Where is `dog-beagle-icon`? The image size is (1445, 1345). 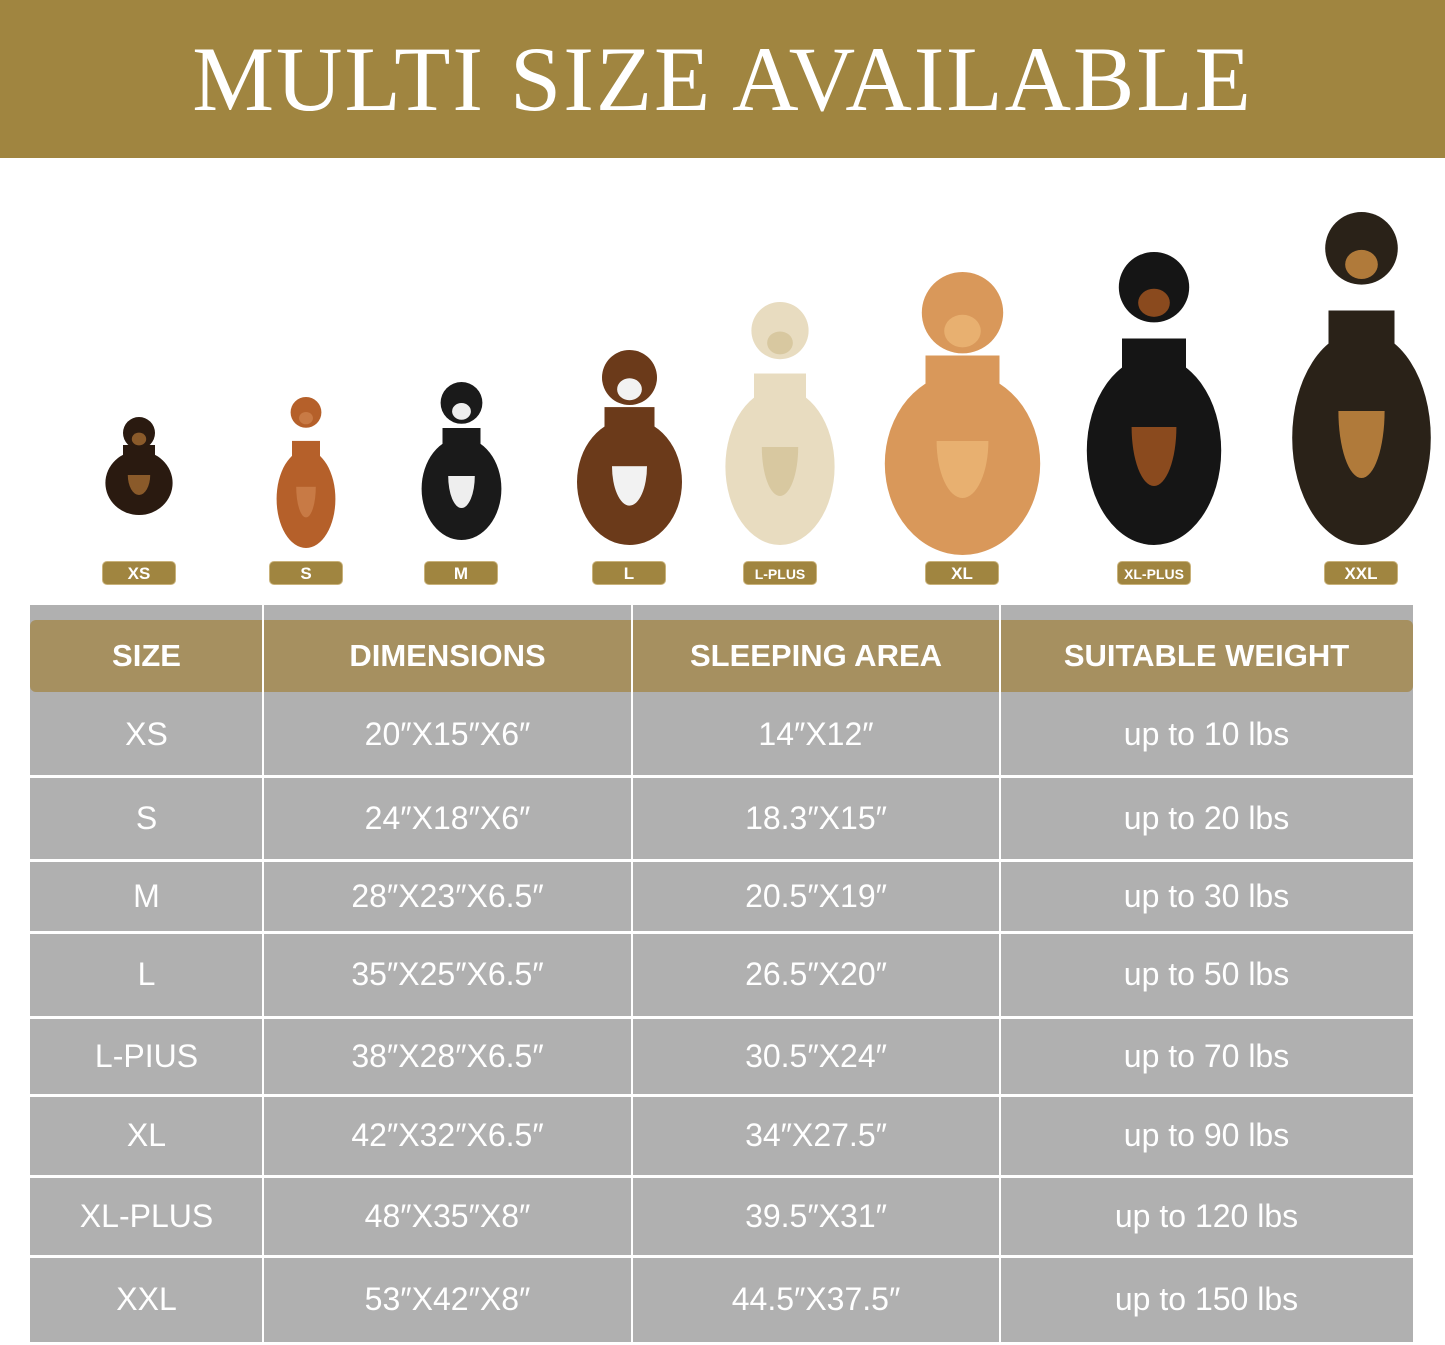 dog-beagle-icon is located at coordinates (629, 447).